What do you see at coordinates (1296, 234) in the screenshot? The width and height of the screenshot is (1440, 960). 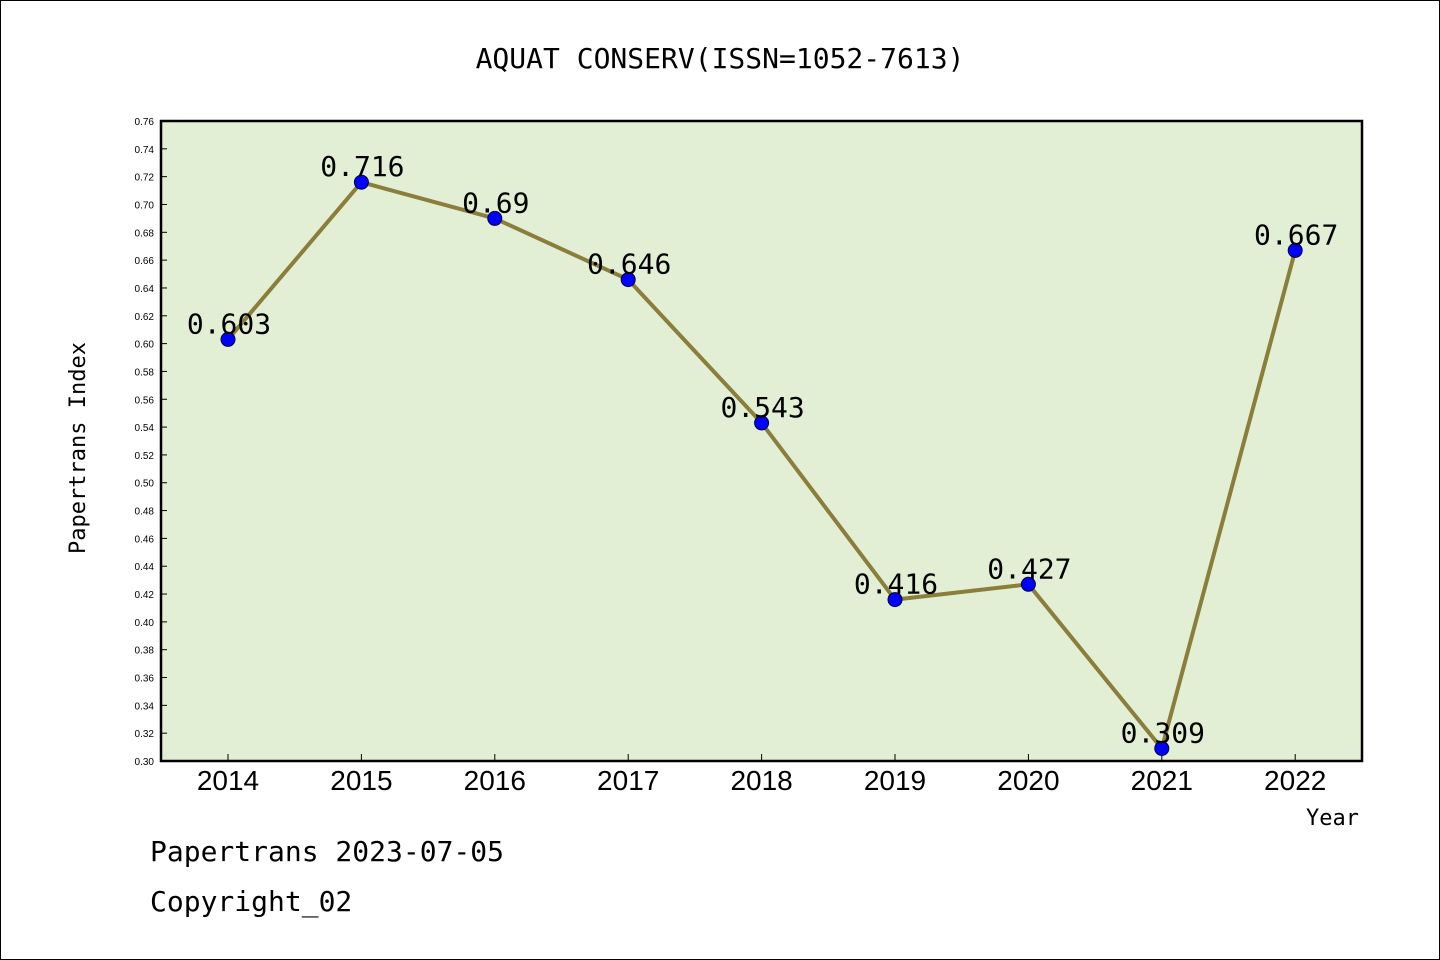 I see `data-label: 0.667` at bounding box center [1296, 234].